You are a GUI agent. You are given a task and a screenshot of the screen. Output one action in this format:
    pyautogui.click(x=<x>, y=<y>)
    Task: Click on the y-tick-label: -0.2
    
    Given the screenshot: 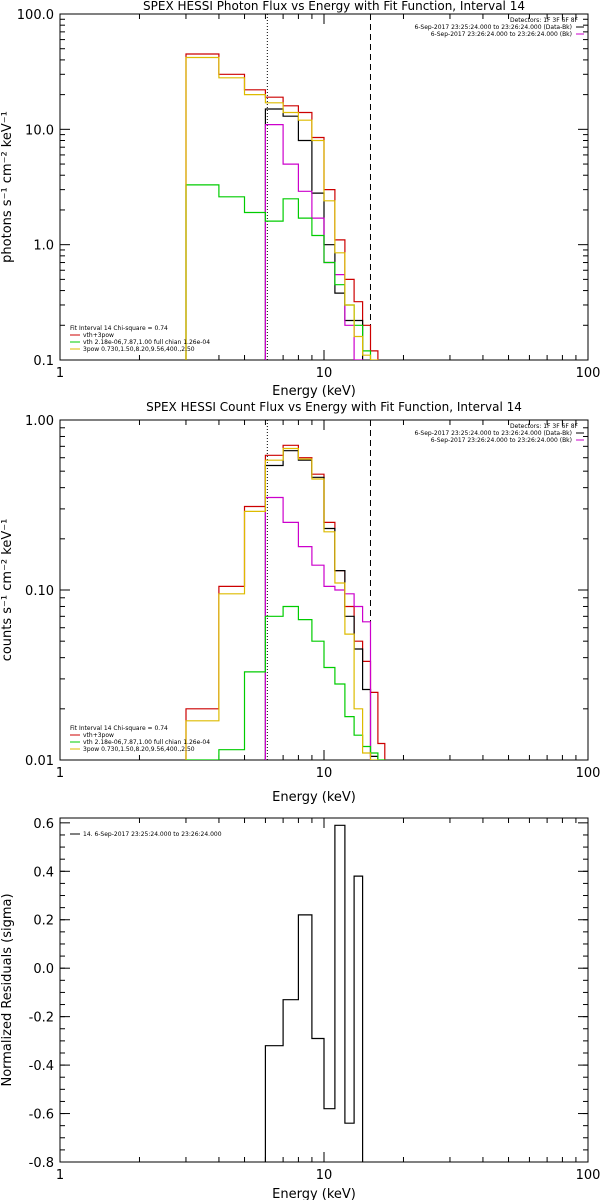 What is the action you would take?
    pyautogui.click(x=41, y=1018)
    